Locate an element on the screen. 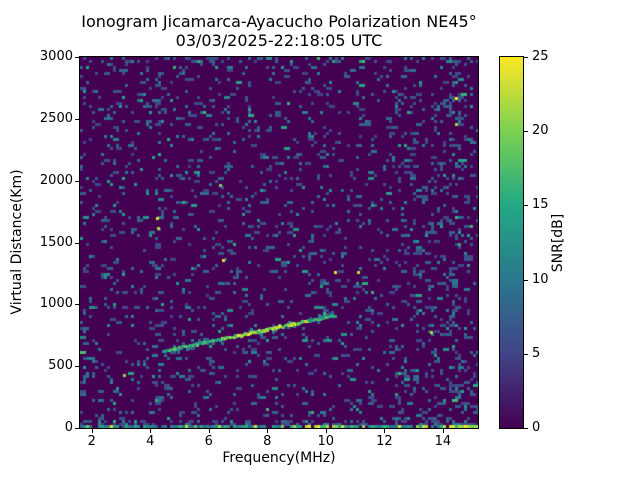 Image resolution: width=640 pixels, height=480 pixels. x-tick-label: 8 is located at coordinates (267, 441).